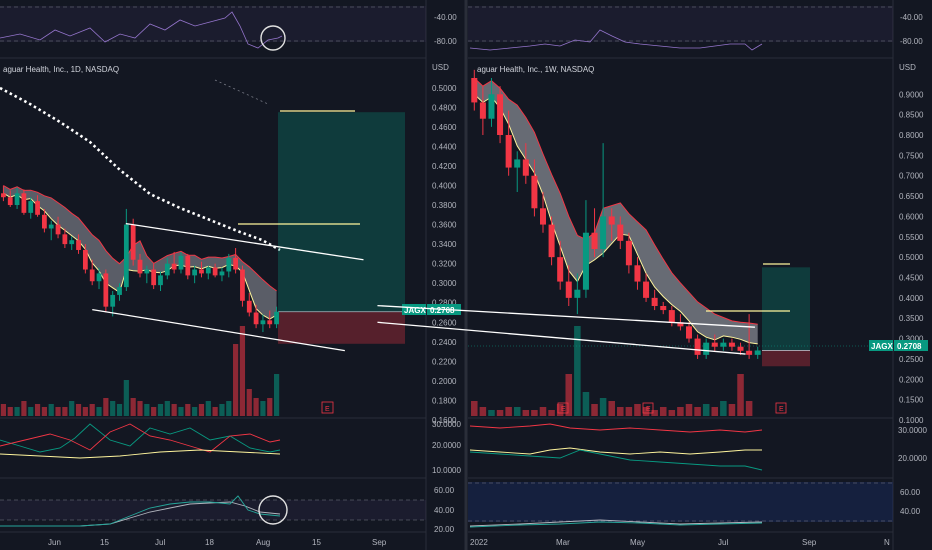 Image resolution: width=932 pixels, height=550 pixels. I want to click on left-ticker-badge, so click(414, 309).